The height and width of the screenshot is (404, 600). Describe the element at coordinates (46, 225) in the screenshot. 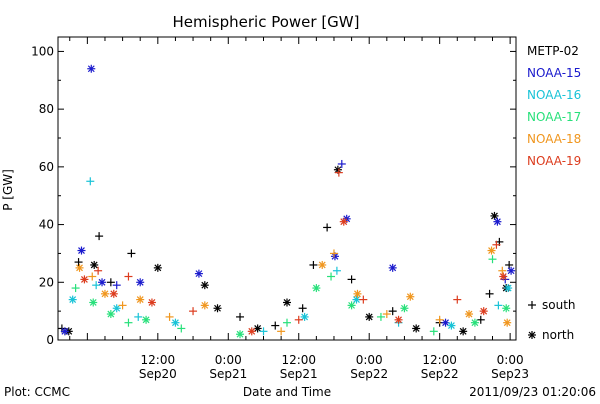

I see `y-tick-label: 40` at that location.